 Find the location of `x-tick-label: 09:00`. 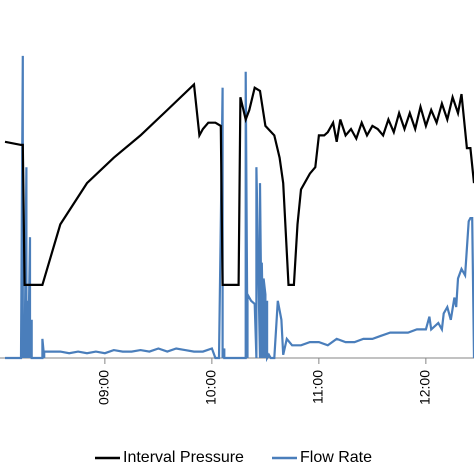

x-tick-label: 09:00 is located at coordinates (104, 387).